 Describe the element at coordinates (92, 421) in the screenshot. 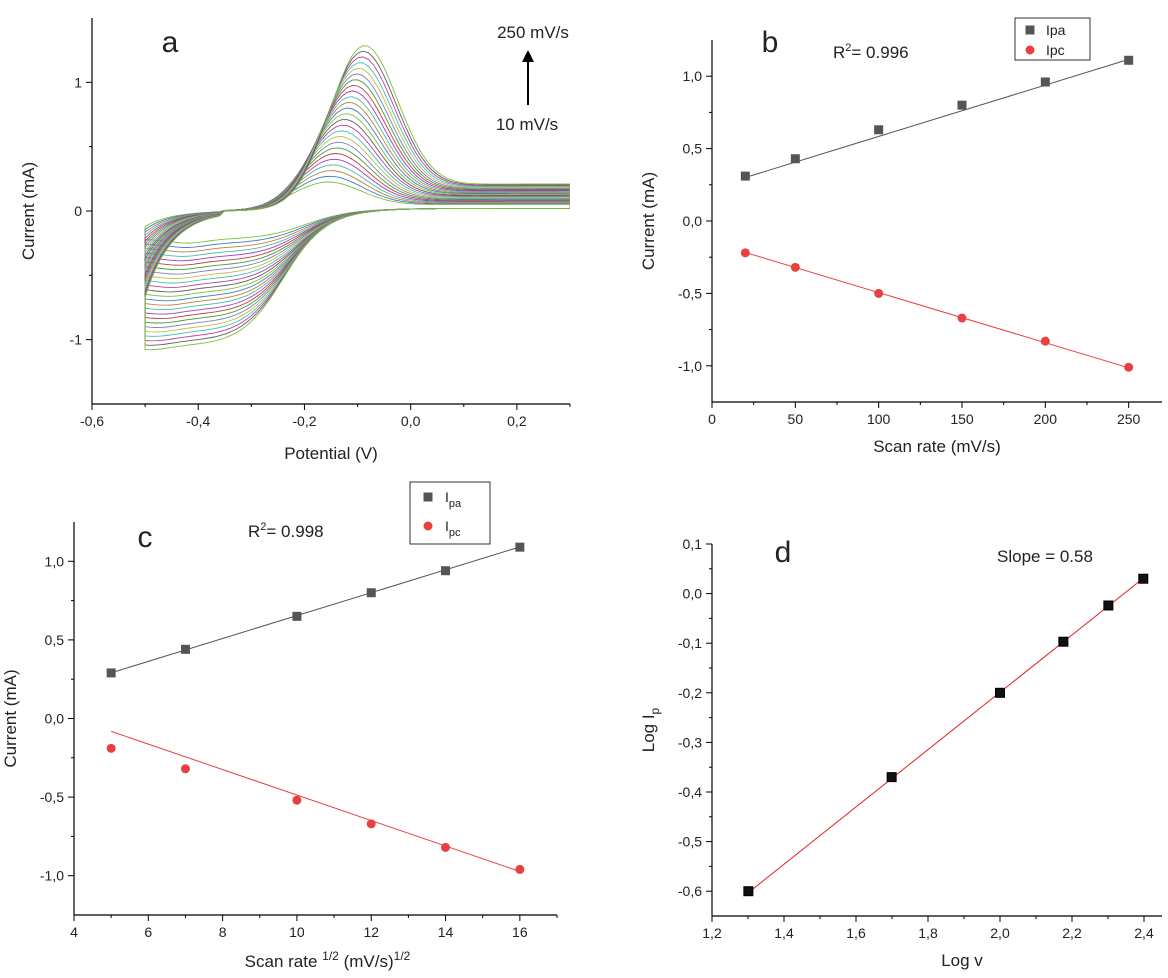

I see `x-tick-label: -0,6` at that location.